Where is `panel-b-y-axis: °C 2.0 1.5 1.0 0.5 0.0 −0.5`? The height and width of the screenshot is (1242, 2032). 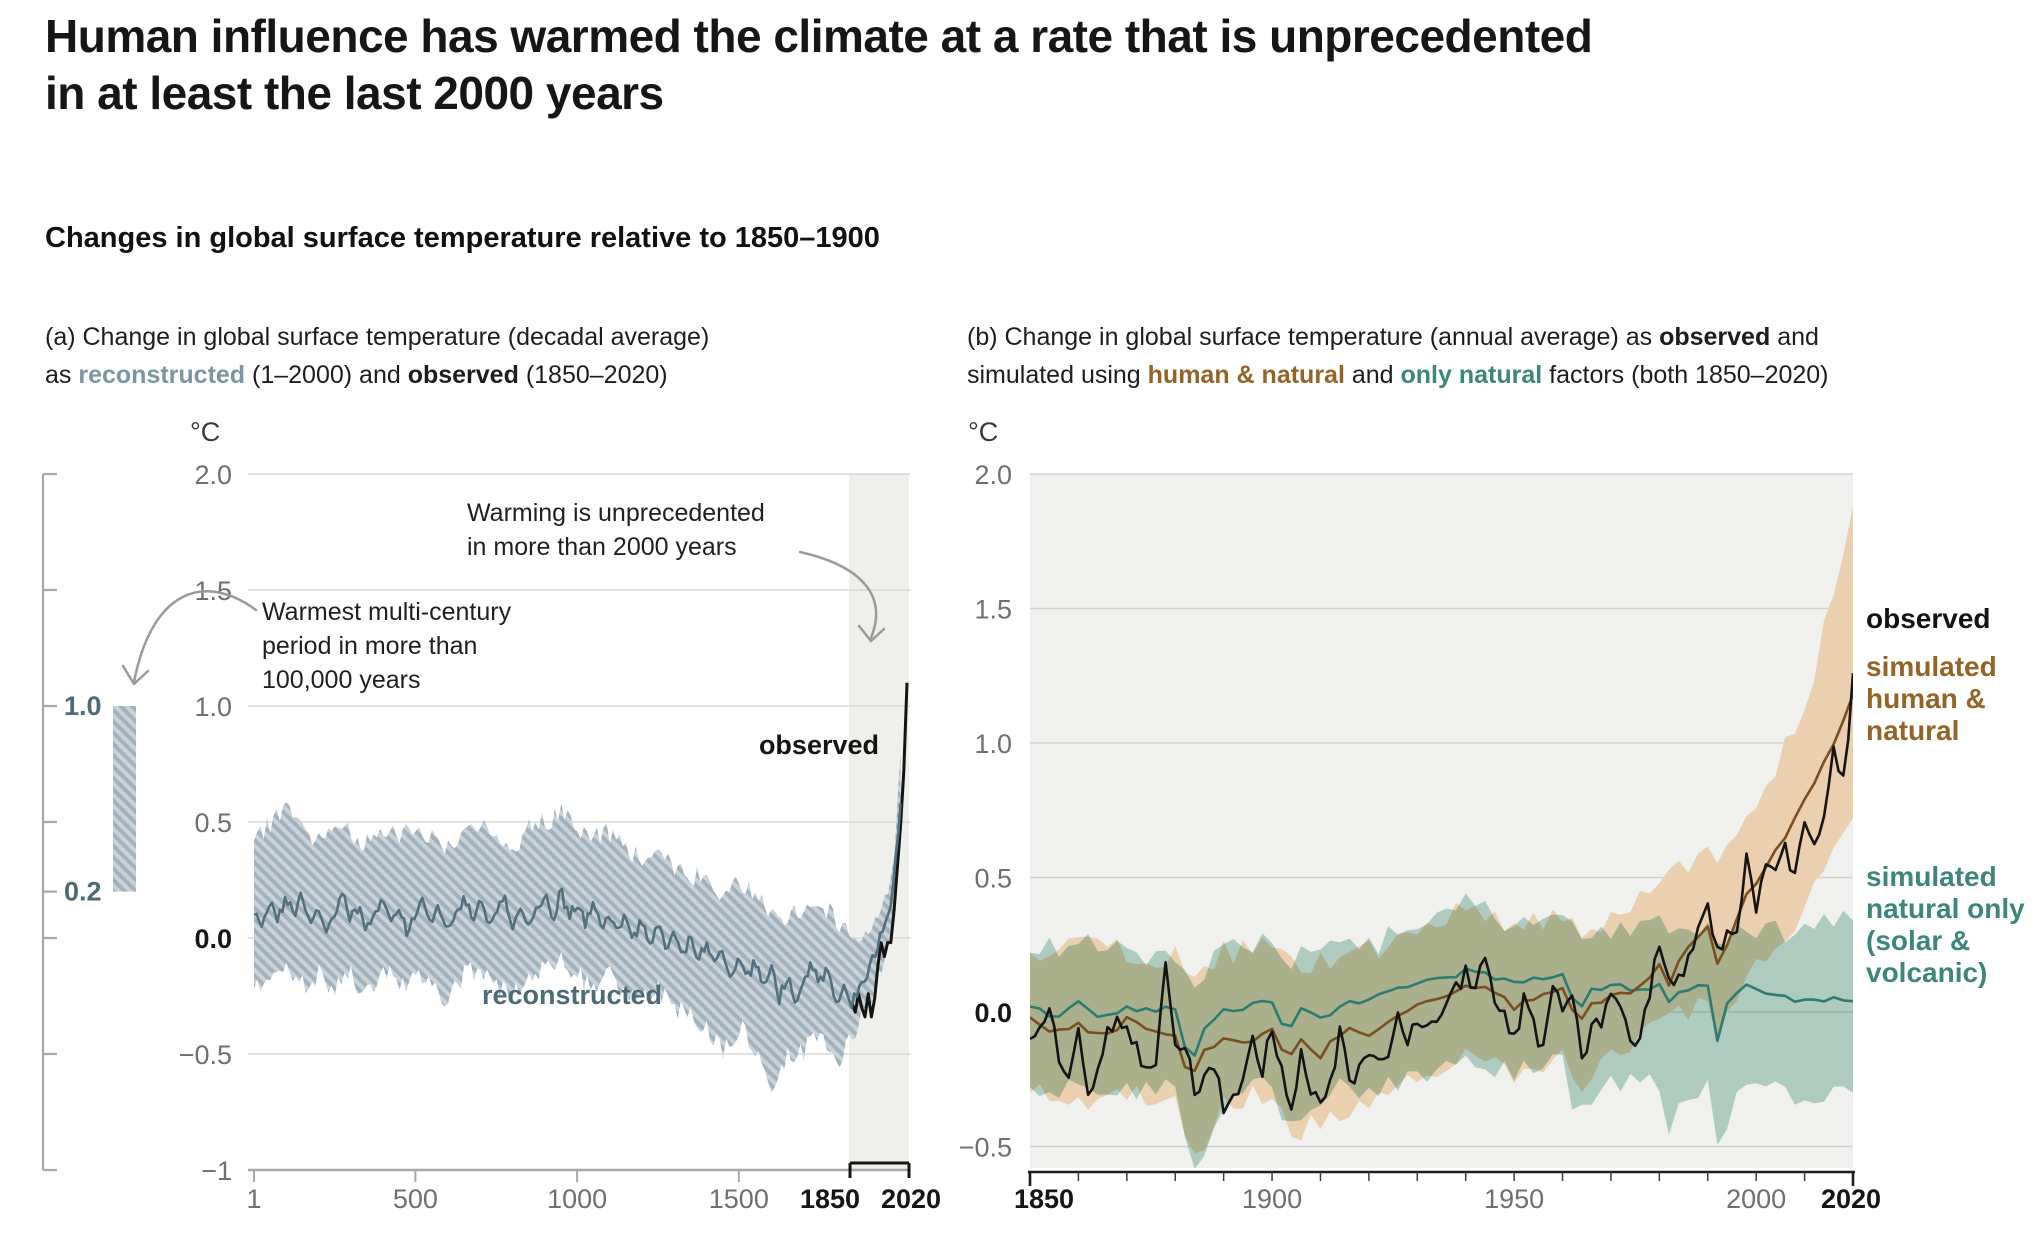
panel-b-y-axis: °C 2.0 1.5 1.0 0.5 0.0 −0.5 is located at coordinates (985, 790).